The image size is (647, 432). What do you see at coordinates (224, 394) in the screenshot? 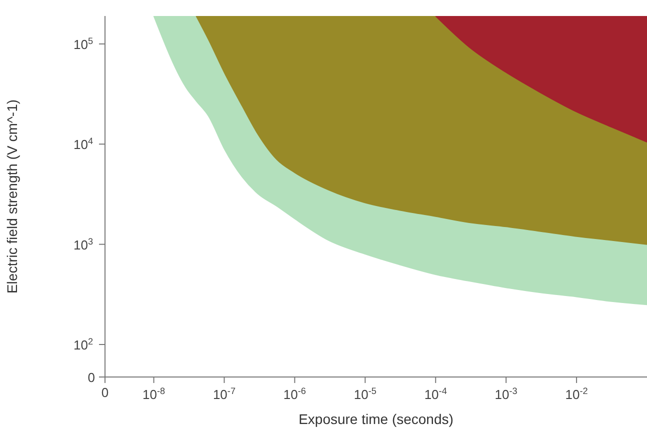
I see `x-tick-label: 10$^{-7}$` at bounding box center [224, 394].